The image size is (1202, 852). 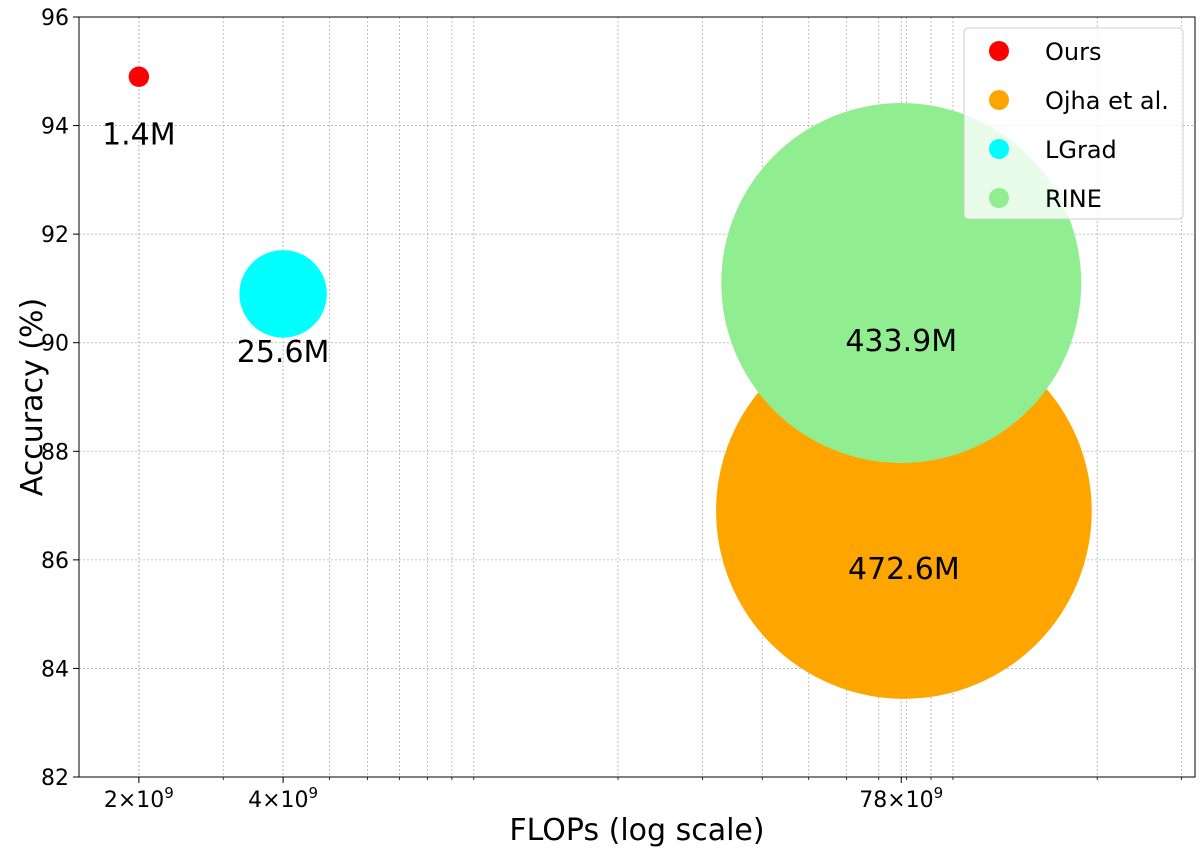 I want to click on y-tick-label: 86, so click(x=55, y=561).